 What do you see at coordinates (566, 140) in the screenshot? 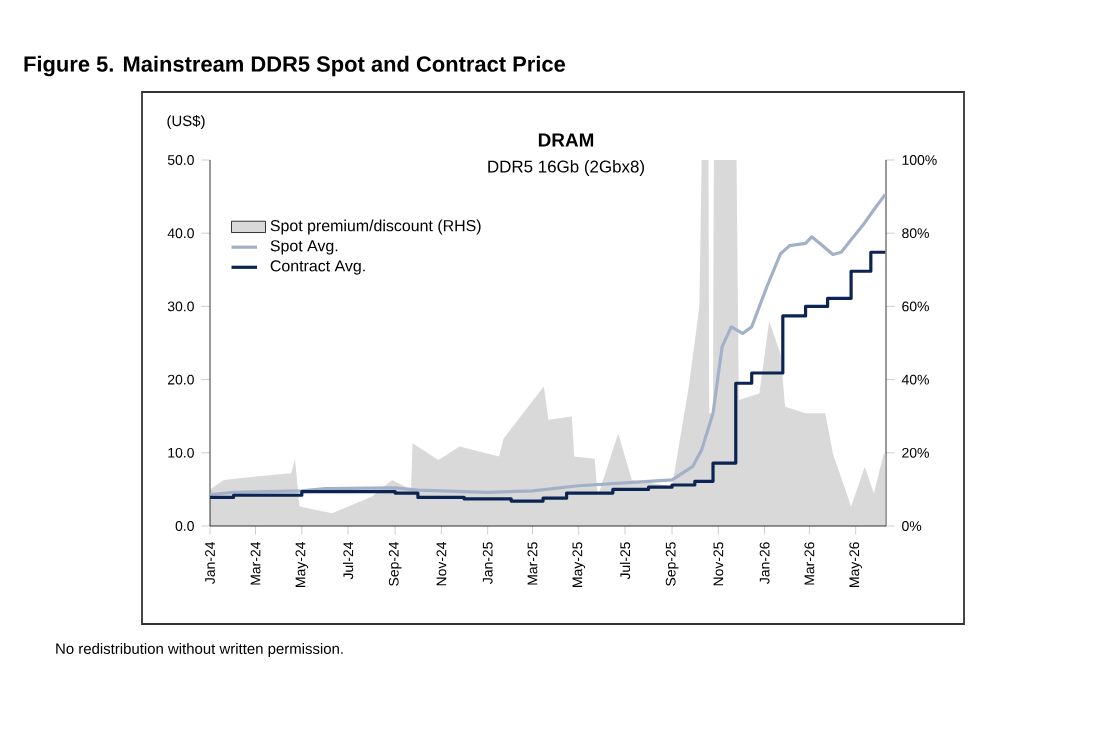
I see `chart-subtitle: DRAM` at bounding box center [566, 140].